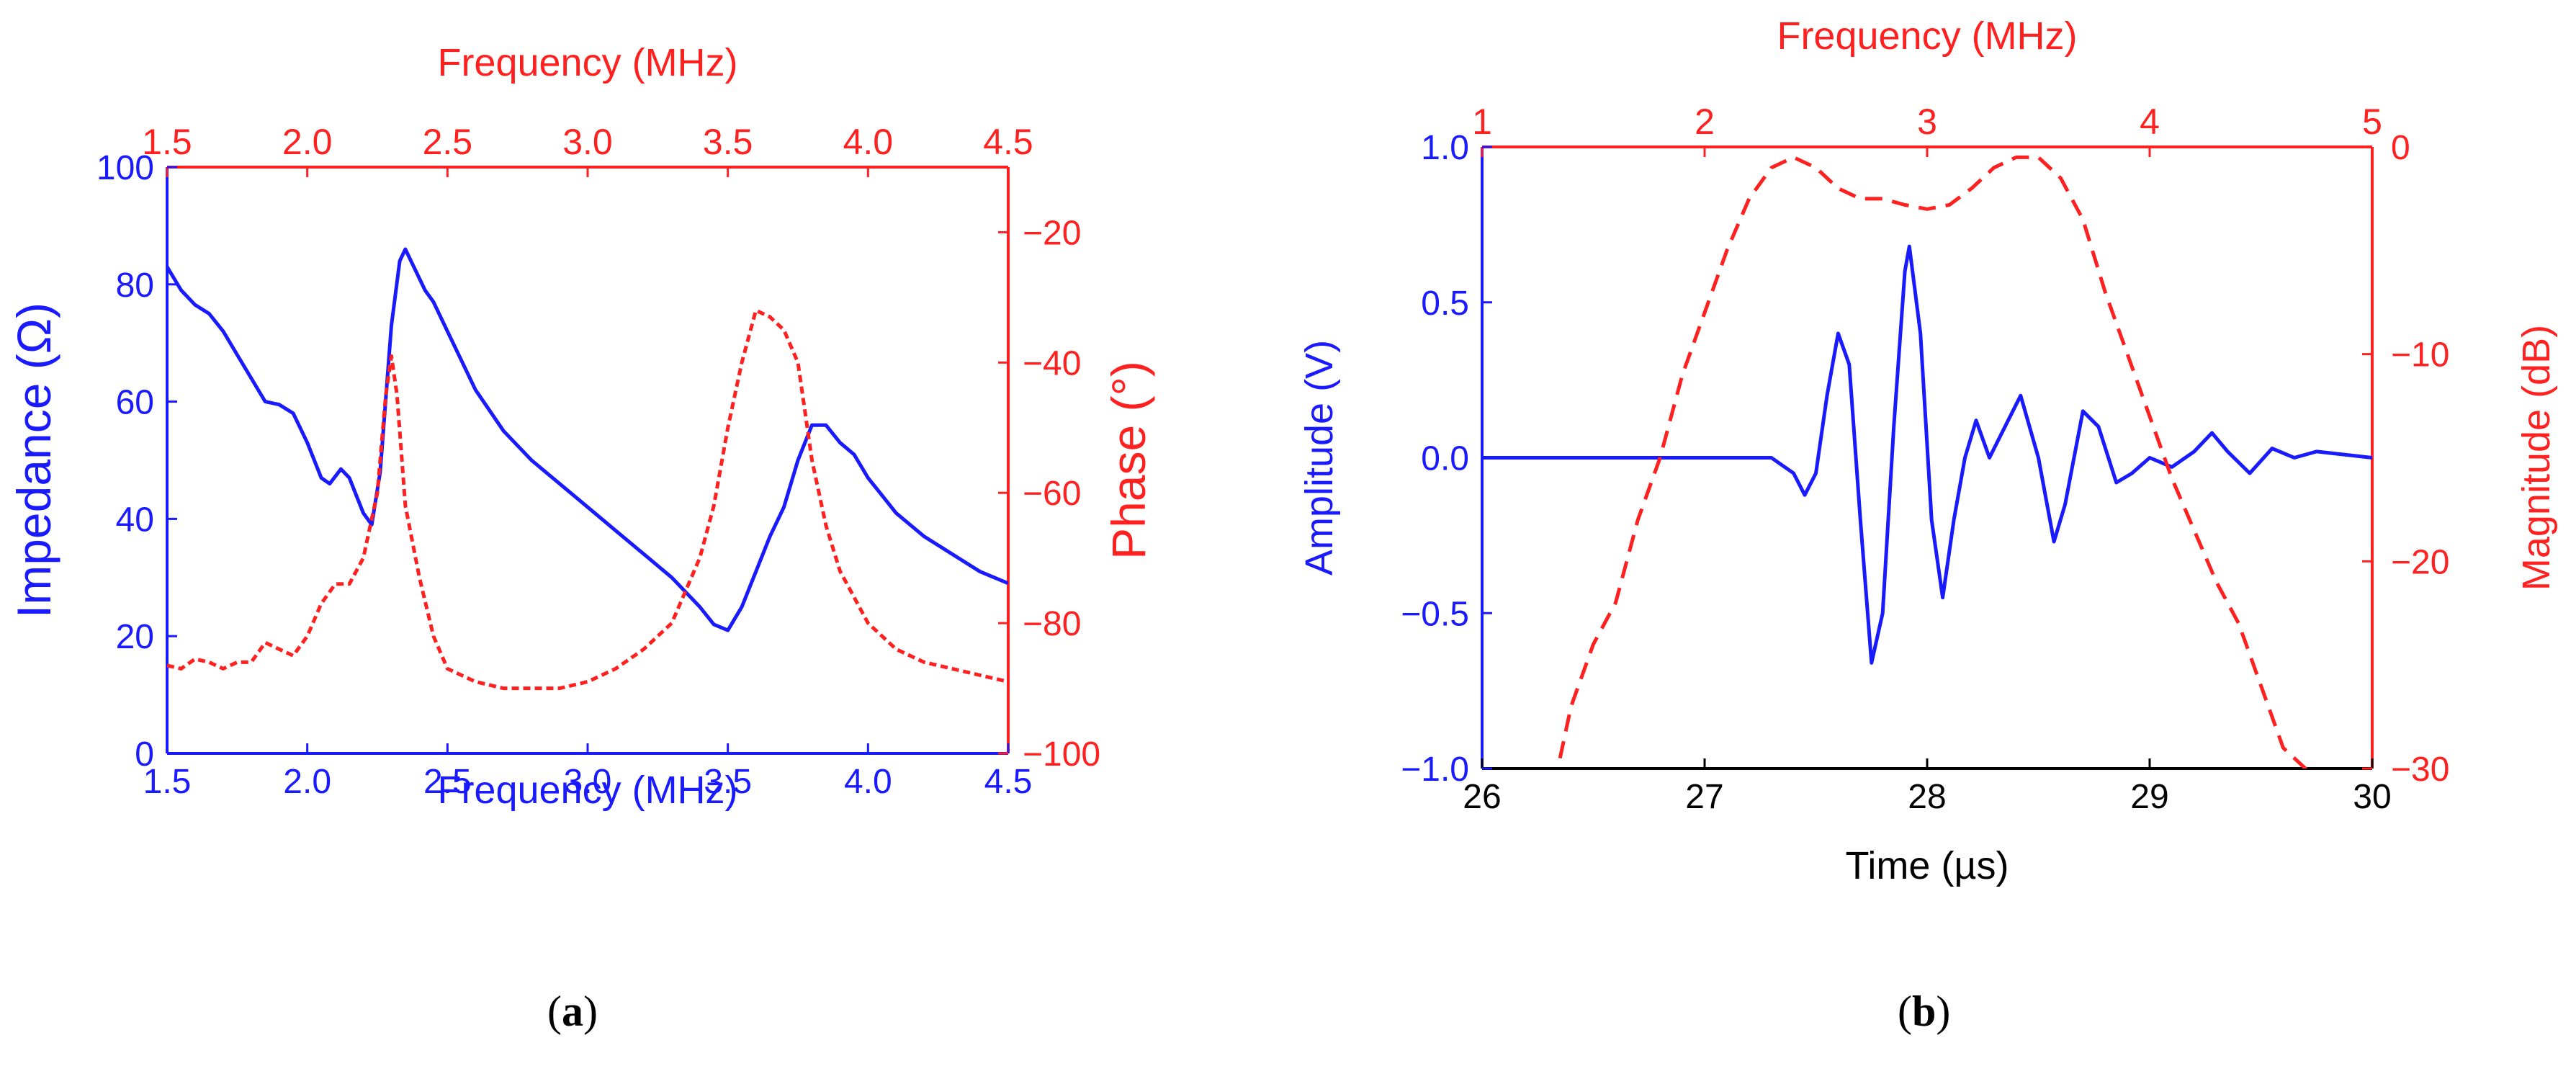  I want to click on x-bottom-tick-label: 30, so click(2372, 797).